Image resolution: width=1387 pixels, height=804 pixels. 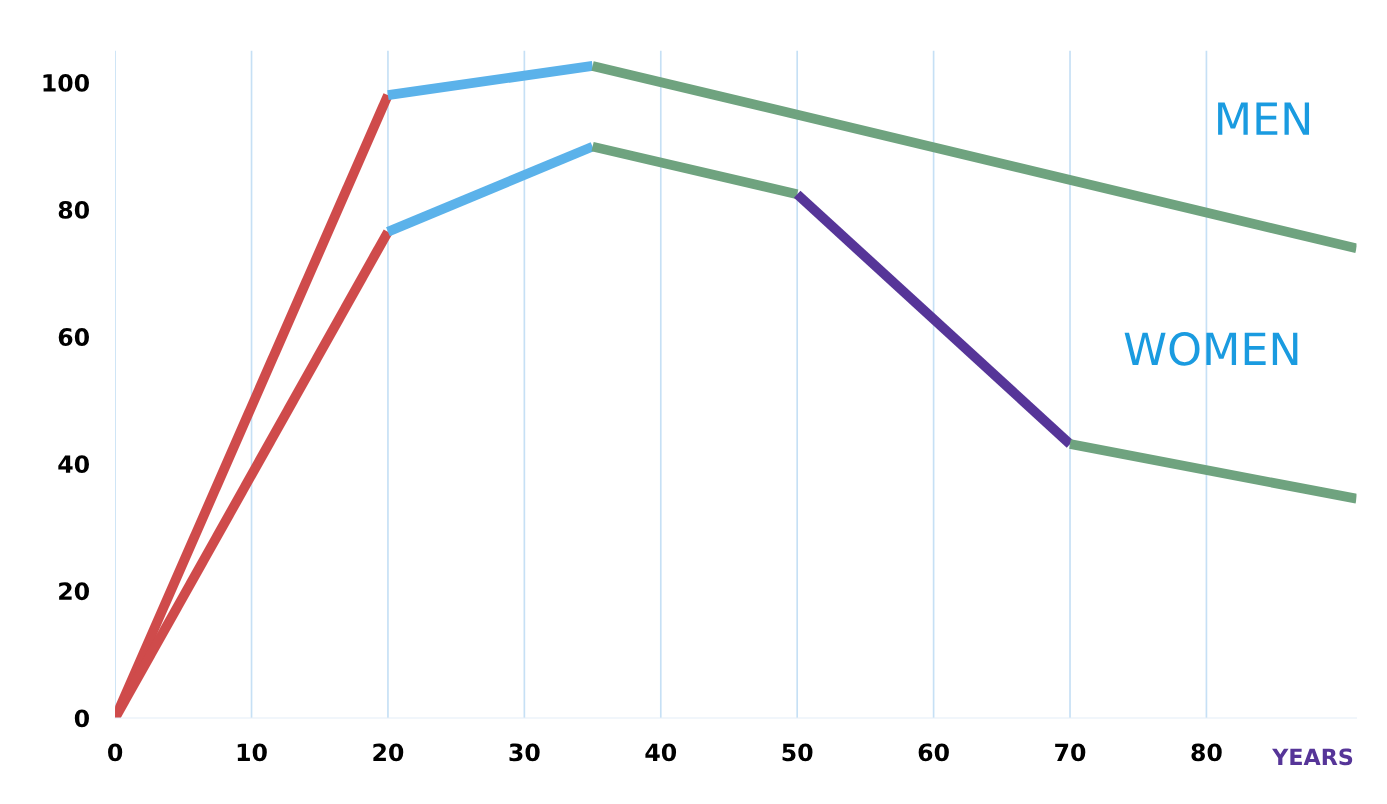 I want to click on x-tick-label: 40, so click(x=661, y=752).